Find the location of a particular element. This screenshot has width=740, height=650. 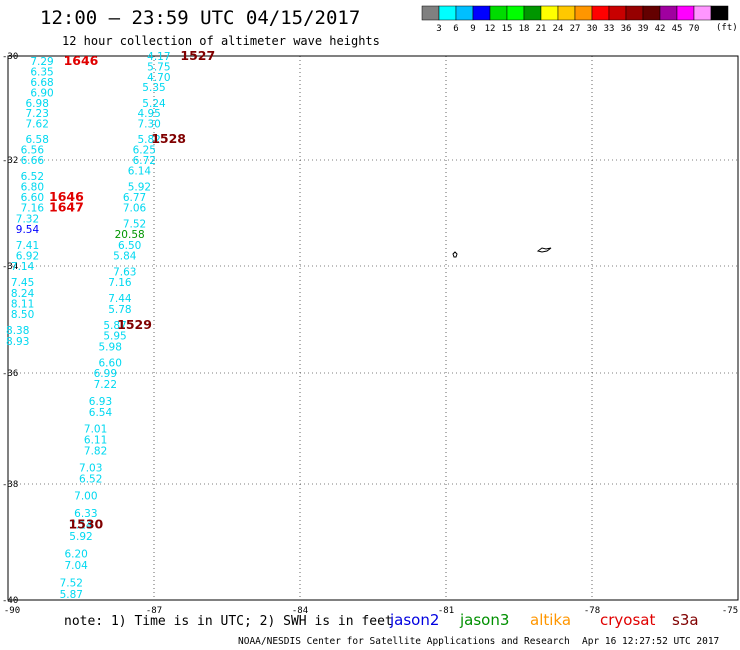

legend-label: 36 is located at coordinates (626, 29).